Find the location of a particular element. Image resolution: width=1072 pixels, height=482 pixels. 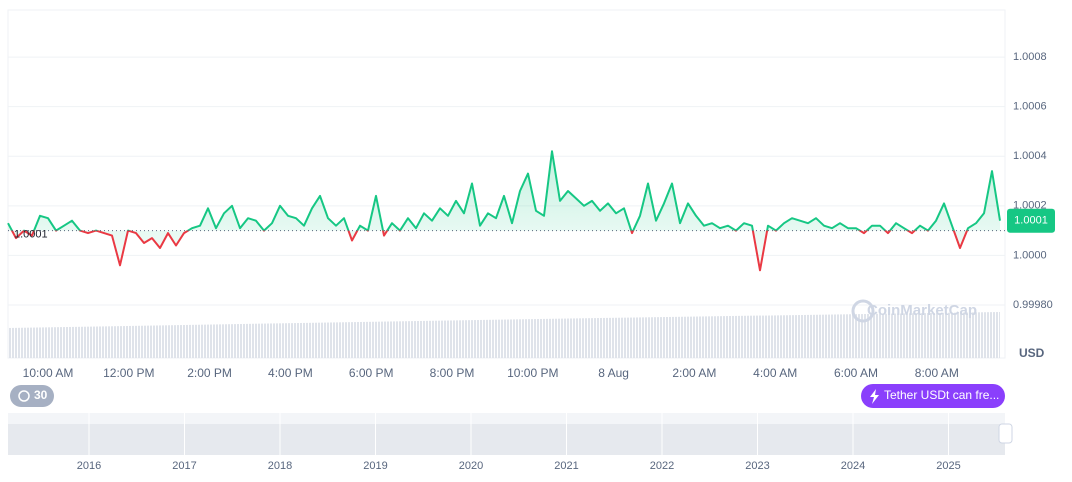

x-tick-label: 12:00 PM is located at coordinates (128, 373).